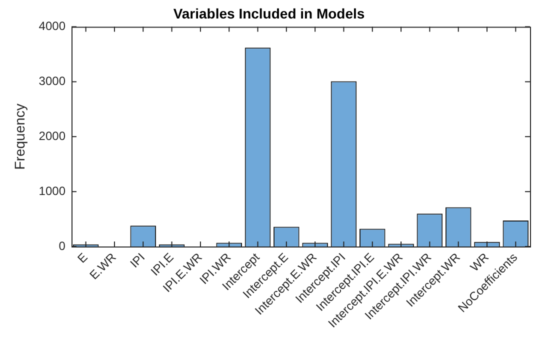 The height and width of the screenshot is (337, 560). I want to click on y-tick-label: 0, so click(62, 245).